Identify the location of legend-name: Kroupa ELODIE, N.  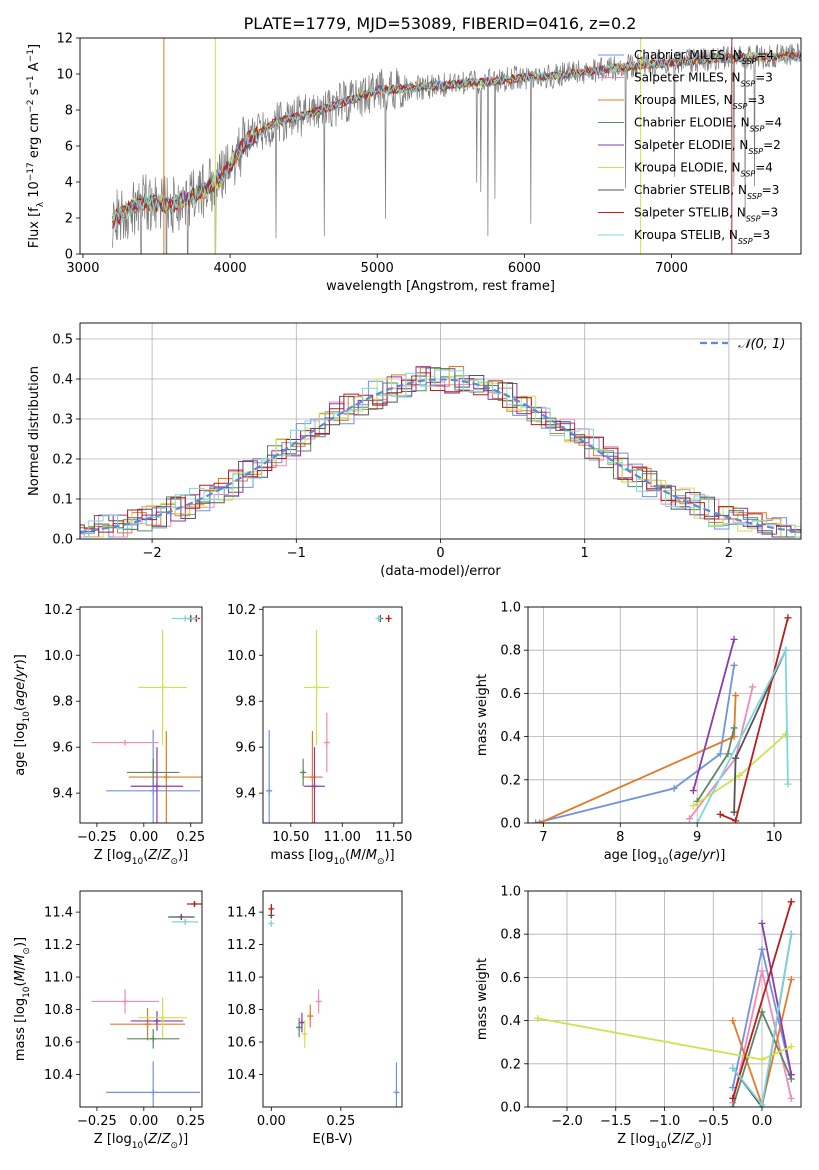
(687, 168).